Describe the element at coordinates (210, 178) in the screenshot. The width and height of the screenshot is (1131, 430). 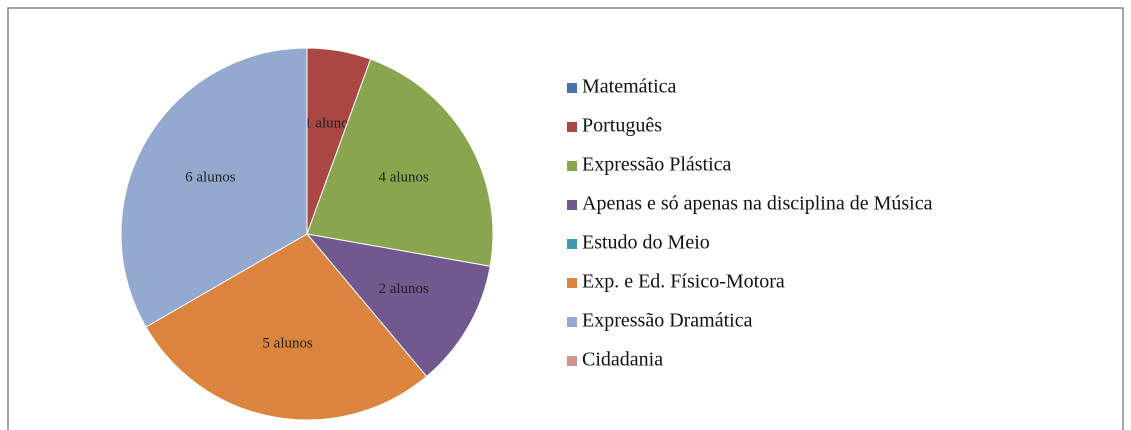
I see `data-label: 6 alunos` at that location.